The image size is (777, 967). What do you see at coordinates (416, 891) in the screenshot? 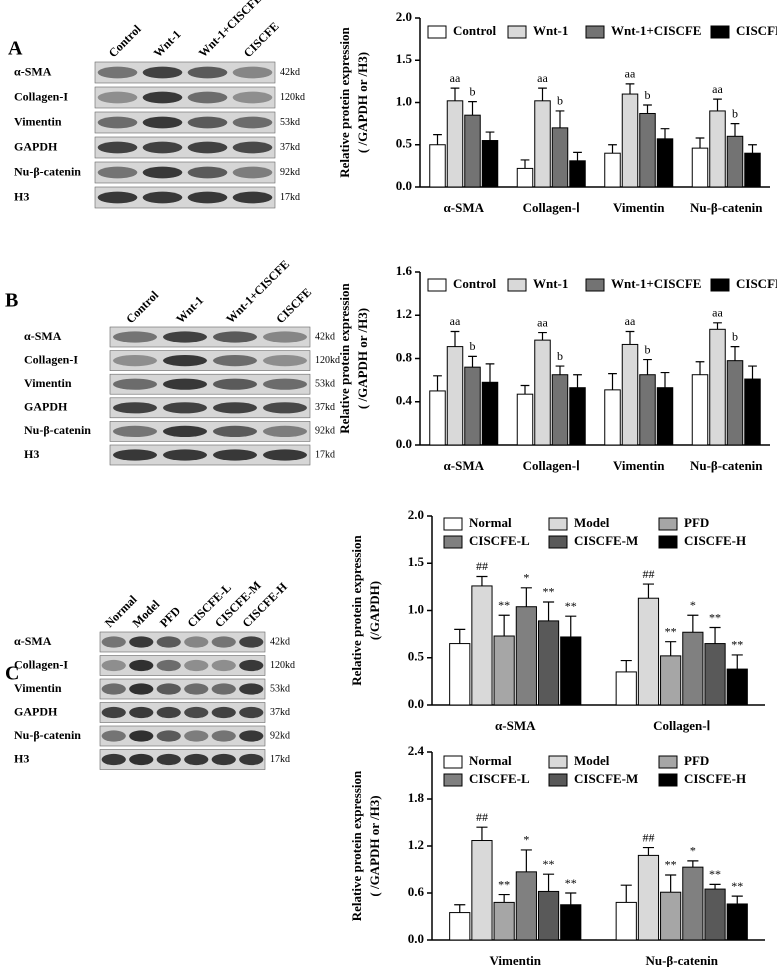
I see `y-tick-label: 0.6` at bounding box center [416, 891].